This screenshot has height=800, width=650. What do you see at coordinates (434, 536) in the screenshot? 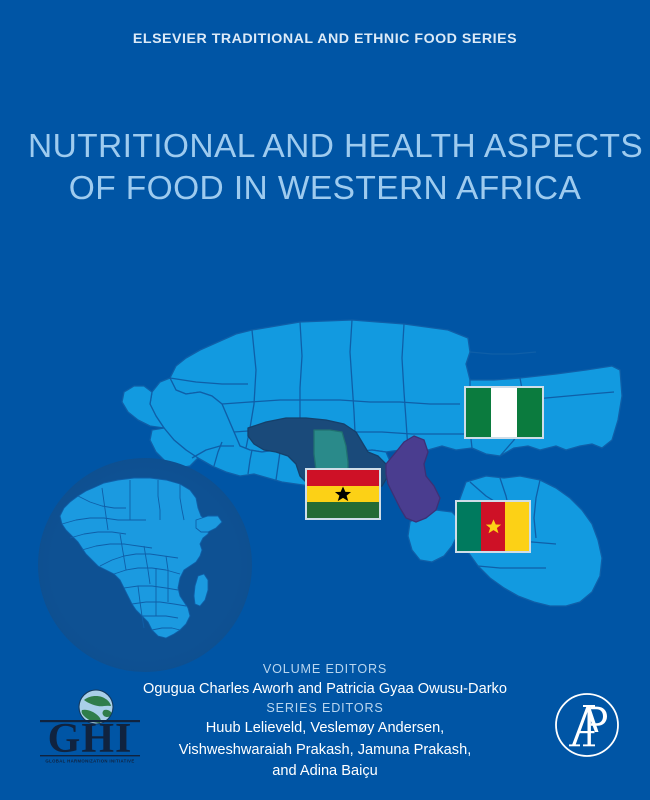
I see `map-region-equatorial-coast` at bounding box center [434, 536].